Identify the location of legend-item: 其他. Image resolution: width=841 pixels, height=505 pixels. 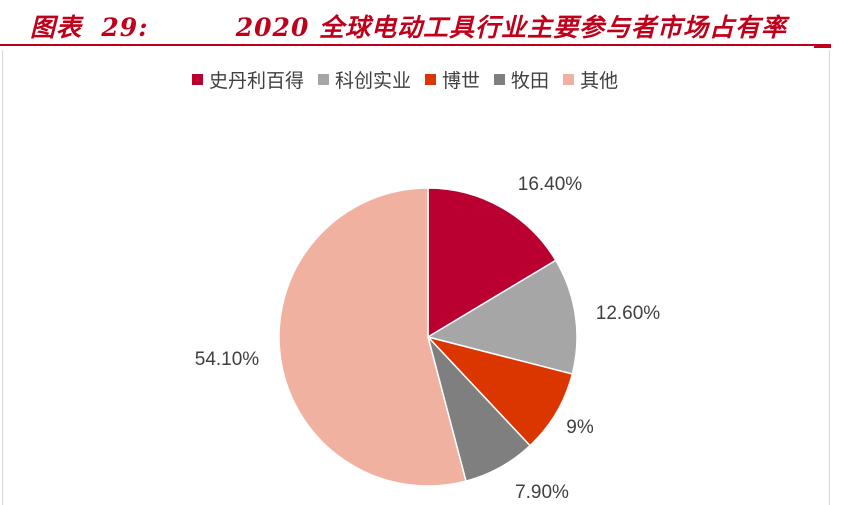
(590, 79).